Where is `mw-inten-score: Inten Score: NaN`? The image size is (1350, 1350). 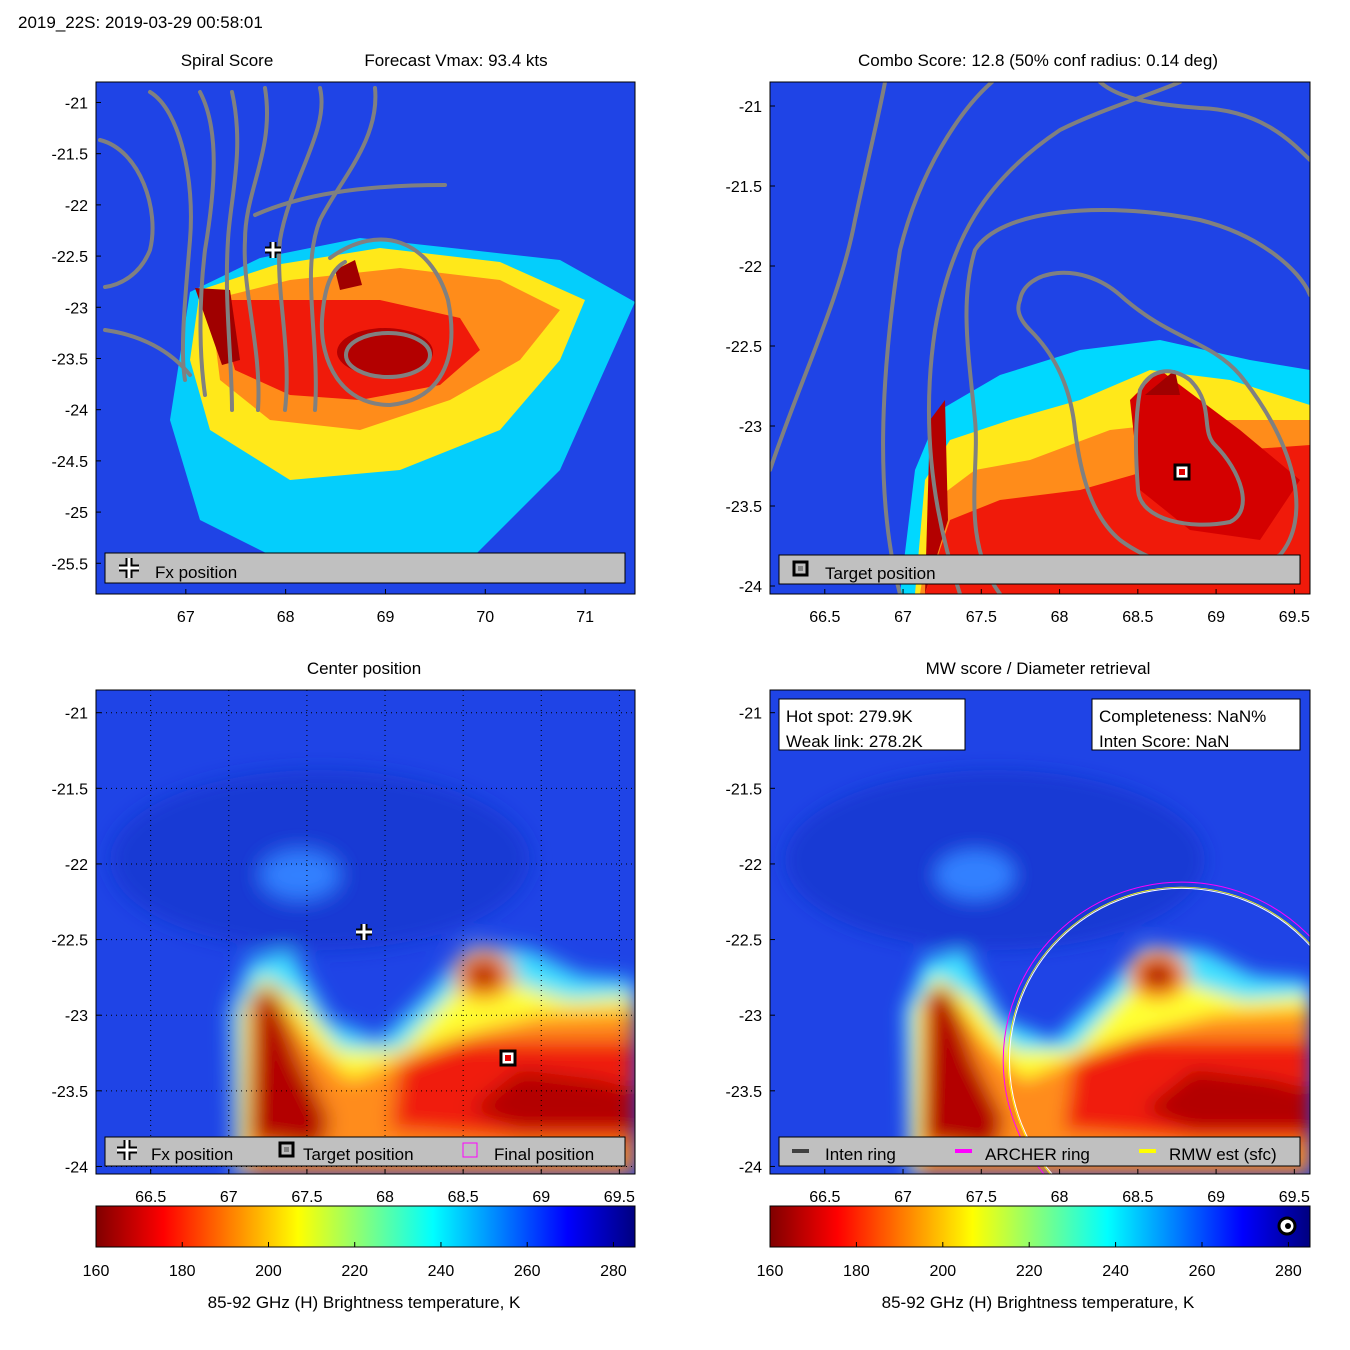
mw-inten-score: Inten Score: NaN is located at coordinates (1164, 741).